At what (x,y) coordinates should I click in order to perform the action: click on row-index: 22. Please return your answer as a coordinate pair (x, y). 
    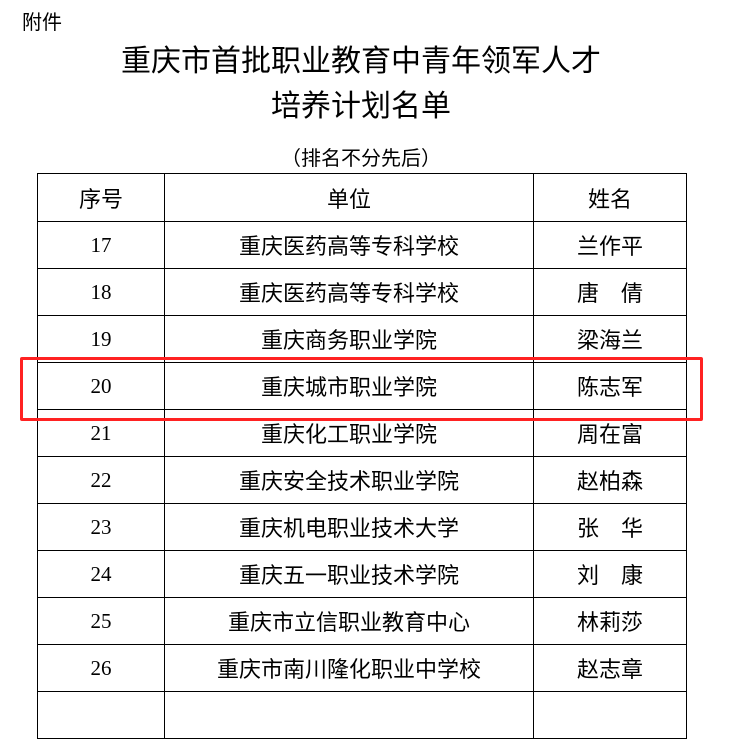
    Looking at the image, I should click on (101, 480).